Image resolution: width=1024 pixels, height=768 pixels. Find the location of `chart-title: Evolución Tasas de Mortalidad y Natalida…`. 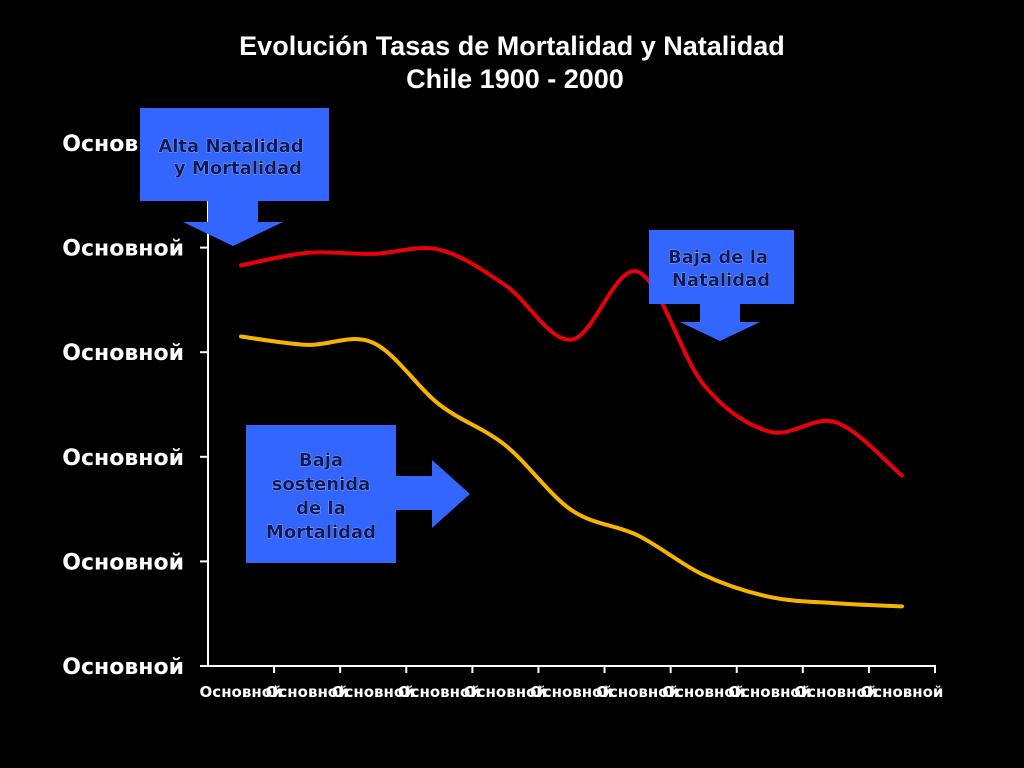

chart-title: Evolución Tasas de Mortalidad y Natalida… is located at coordinates (512, 46).